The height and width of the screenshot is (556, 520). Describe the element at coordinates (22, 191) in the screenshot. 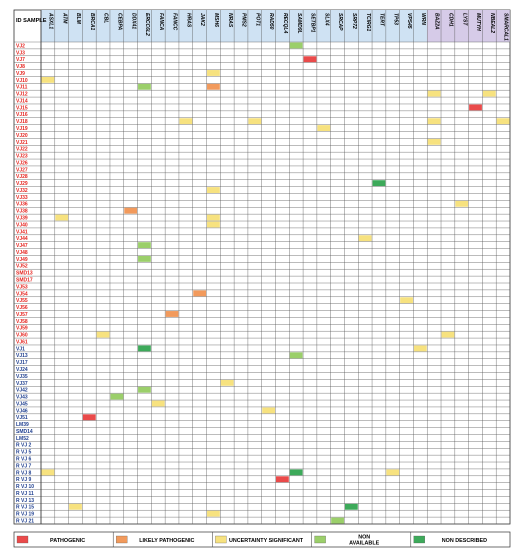

I see `sample-label: VJ32` at that location.